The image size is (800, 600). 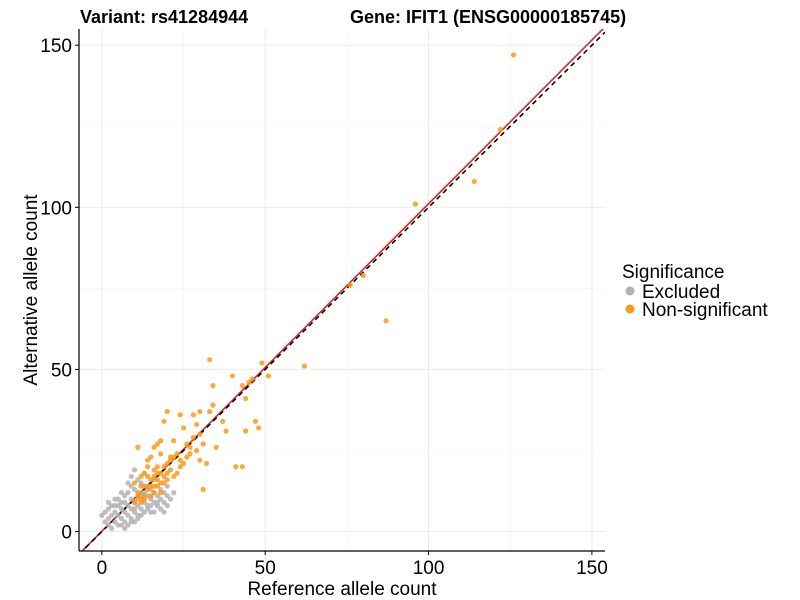 What do you see at coordinates (31, 290) in the screenshot?
I see `y-axis-title: Alternative allele count` at bounding box center [31, 290].